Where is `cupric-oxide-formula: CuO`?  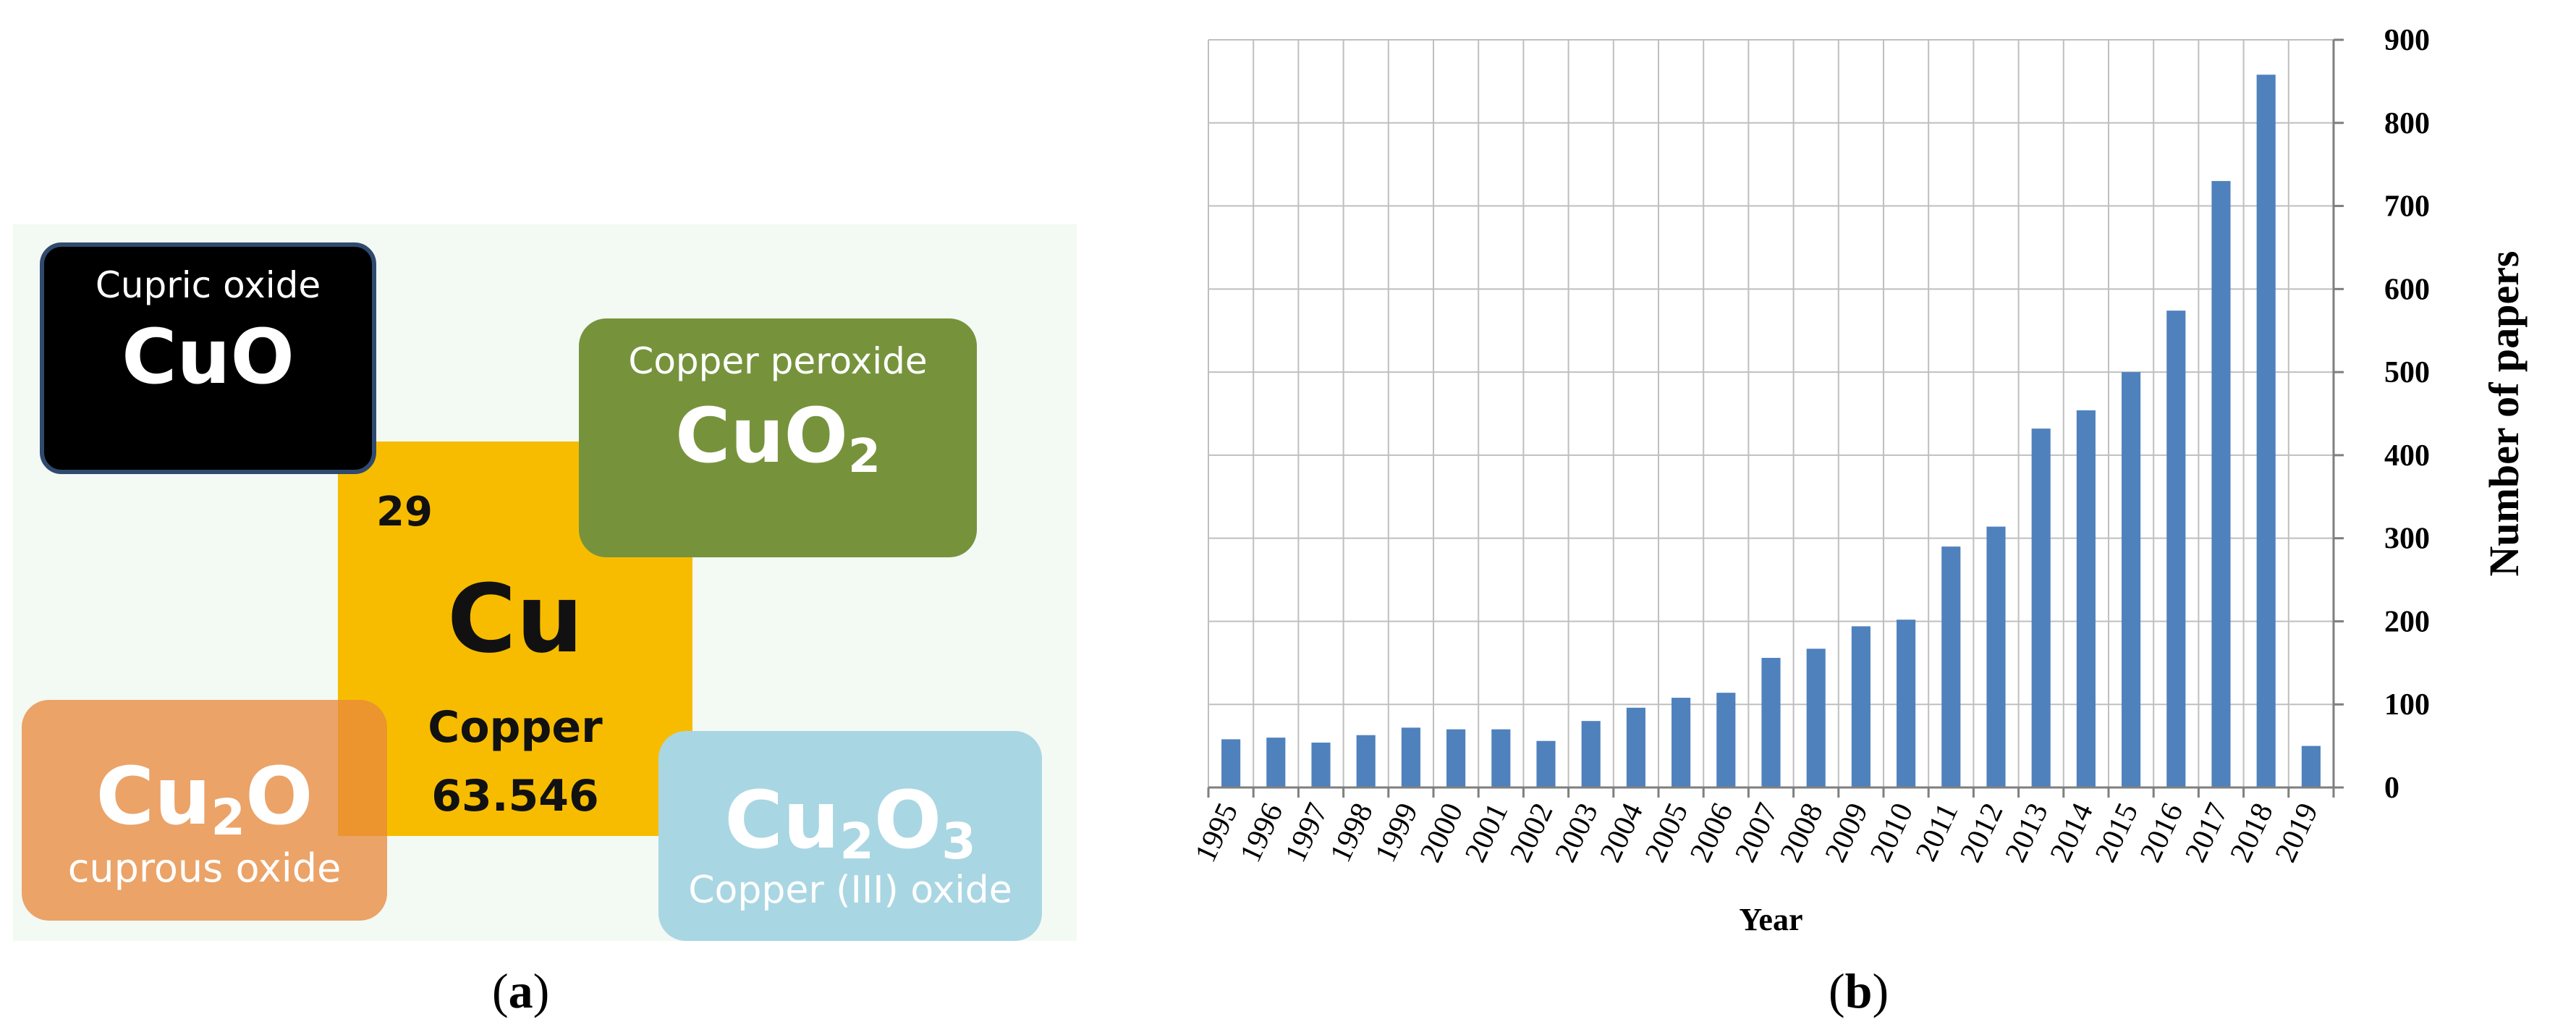 cupric-oxide-formula: CuO is located at coordinates (208, 357).